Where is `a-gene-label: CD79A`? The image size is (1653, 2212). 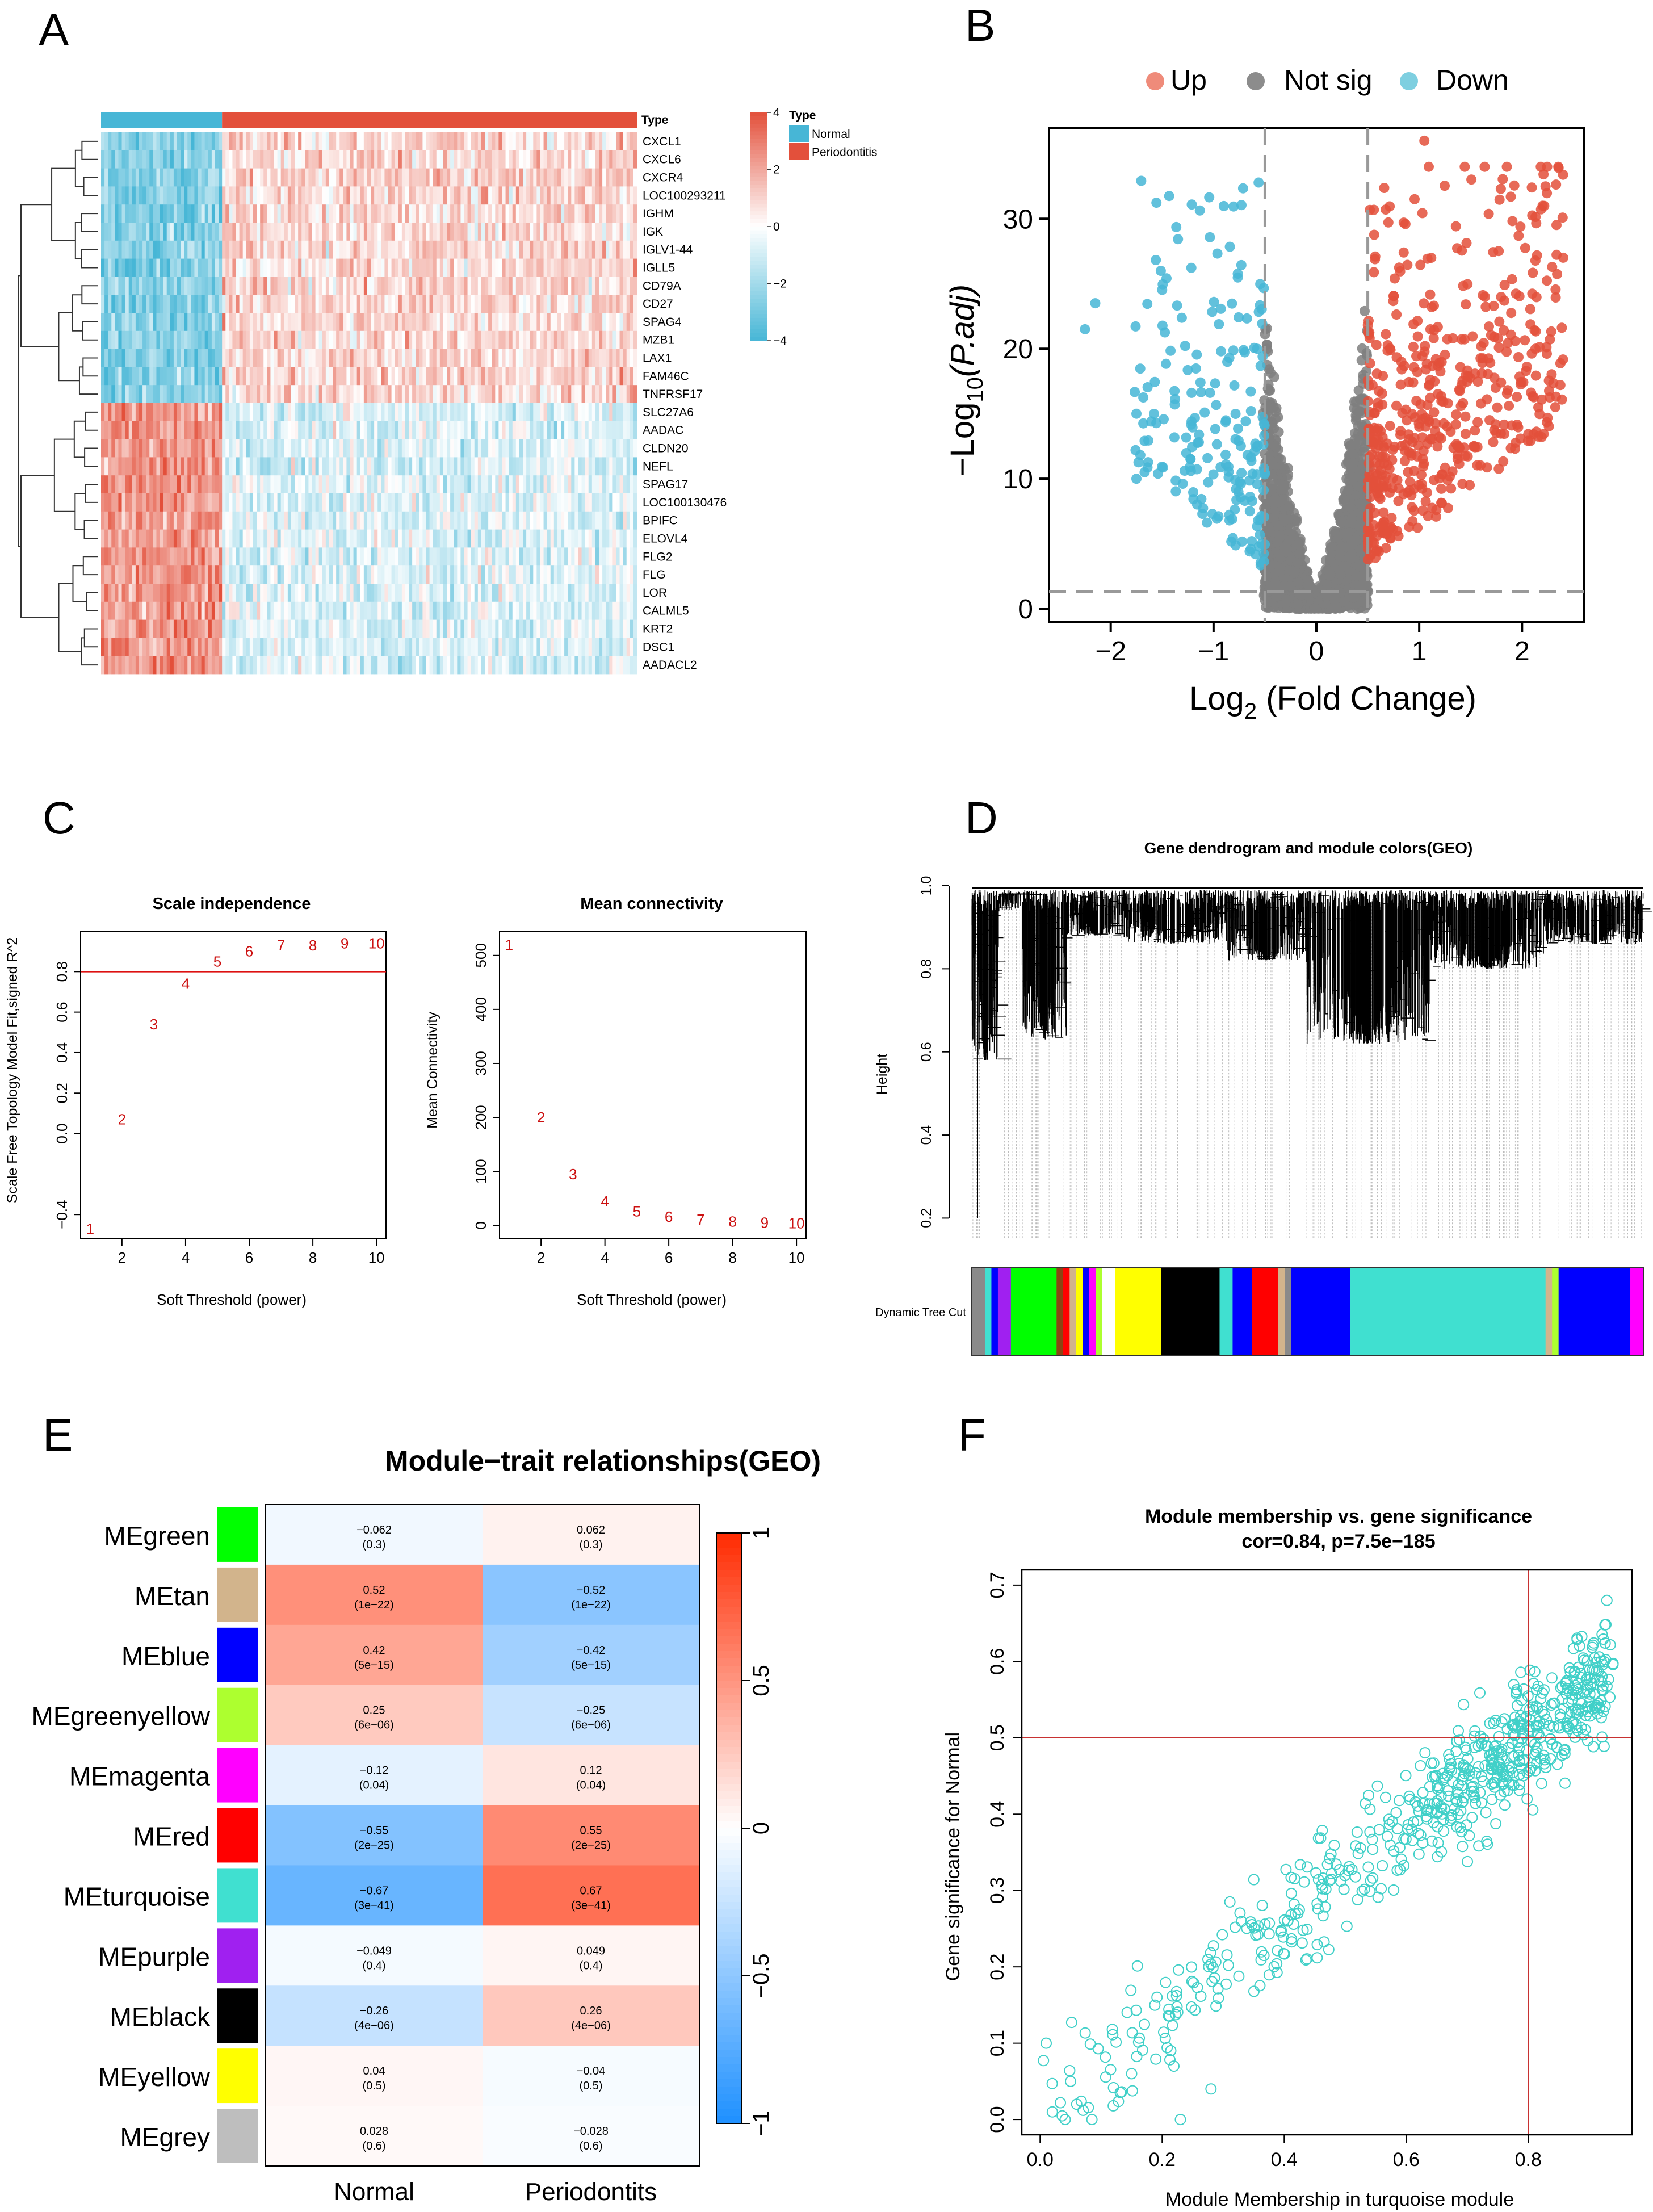
a-gene-label: CD79A is located at coordinates (662, 285).